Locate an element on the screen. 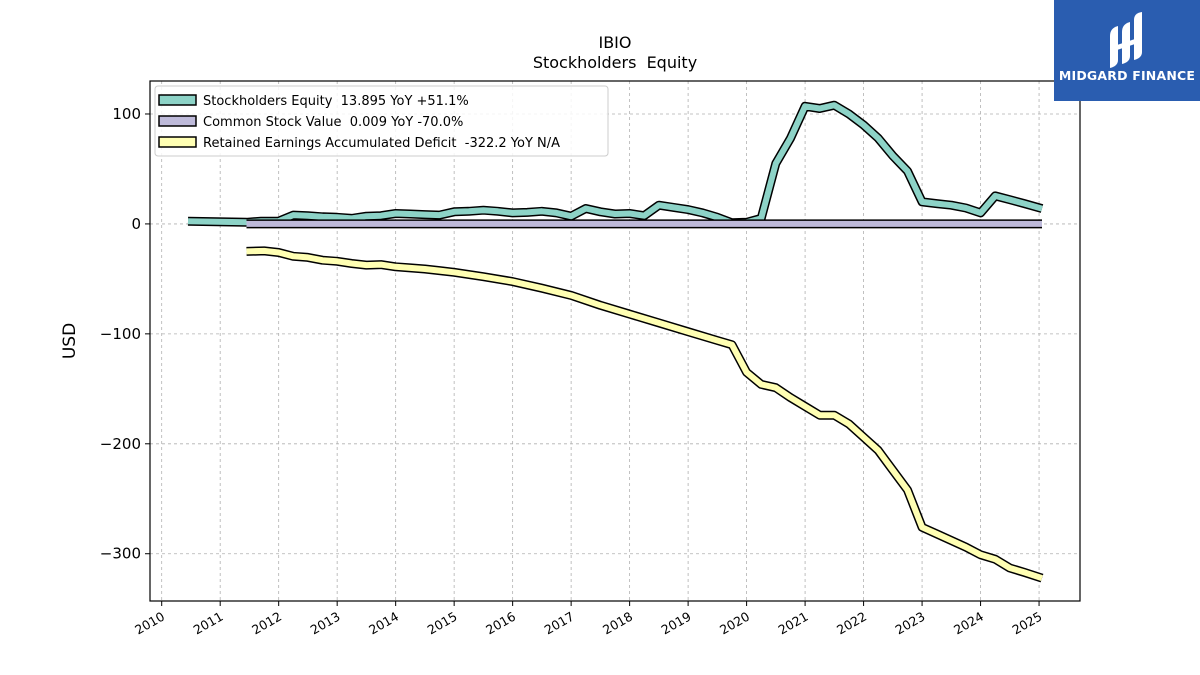 Image resolution: width=1200 pixels, height=675 pixels. x-tick-label: 2019 is located at coordinates (676, 623).